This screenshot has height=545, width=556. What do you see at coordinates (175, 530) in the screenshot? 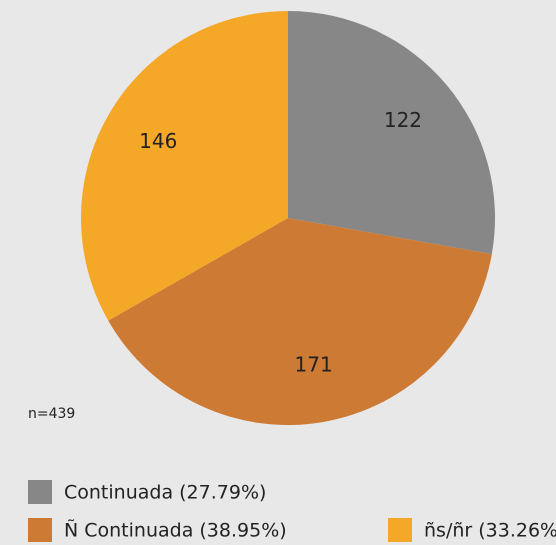
I see `legend-label: Ñ Continuada (38.95%)` at bounding box center [175, 530].